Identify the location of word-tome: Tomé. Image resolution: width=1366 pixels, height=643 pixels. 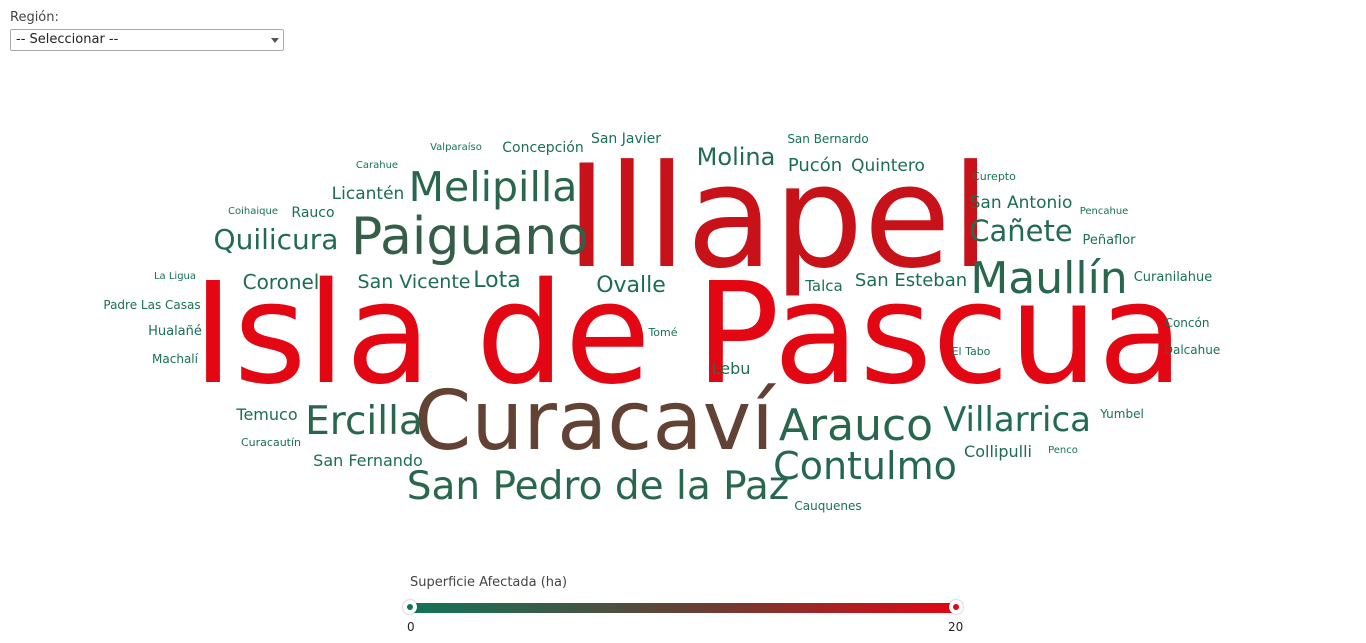
(663, 332).